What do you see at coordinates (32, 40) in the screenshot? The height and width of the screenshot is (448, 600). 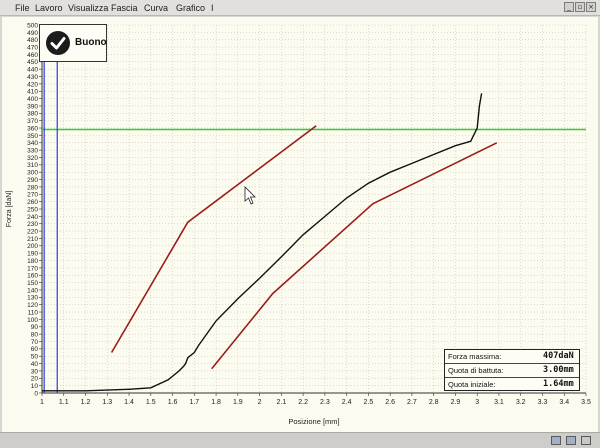 I see `y-tick-label: 480` at bounding box center [32, 40].